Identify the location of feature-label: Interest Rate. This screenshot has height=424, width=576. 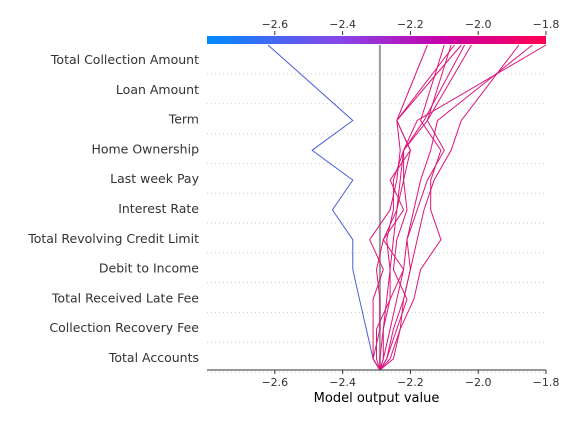
(158, 208).